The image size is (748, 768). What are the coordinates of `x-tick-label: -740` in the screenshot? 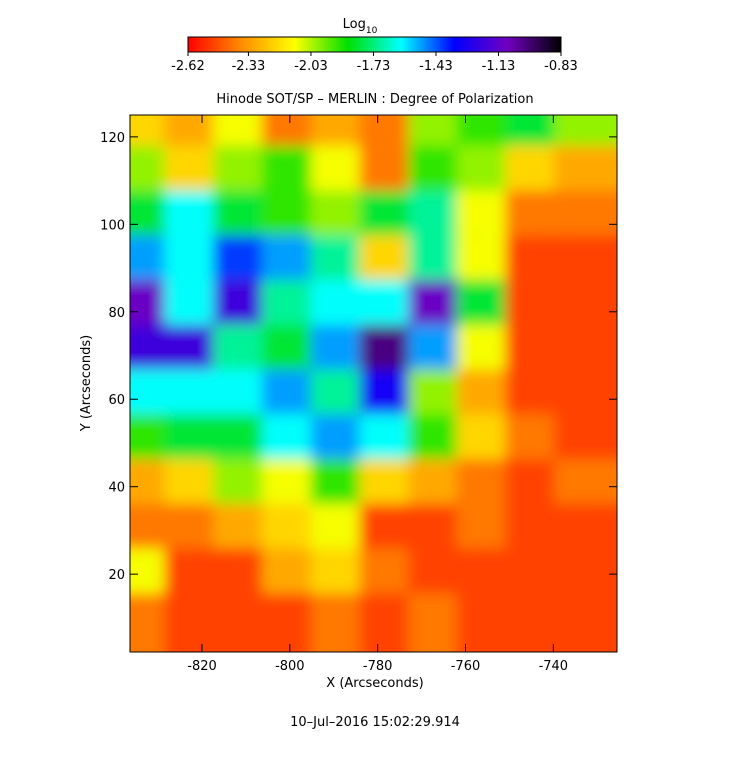 It's located at (554, 666).